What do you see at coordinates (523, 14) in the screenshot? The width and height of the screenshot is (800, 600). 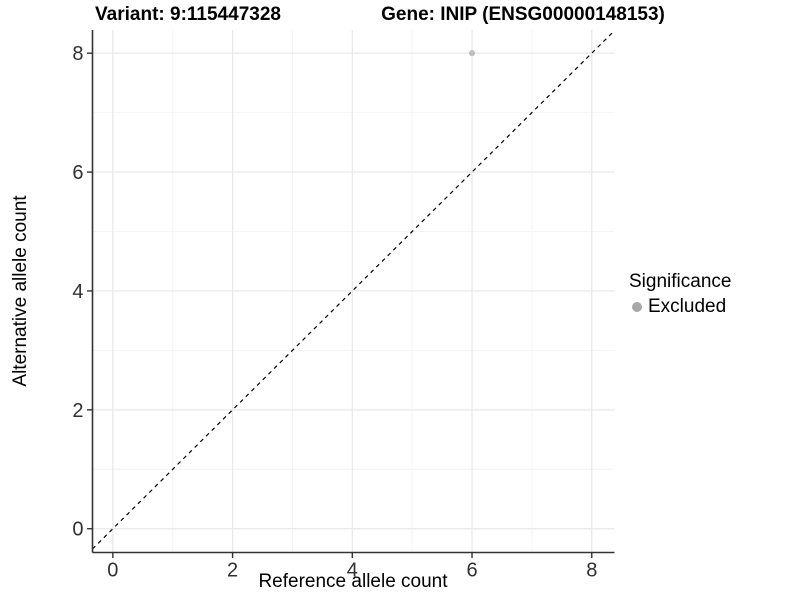 I see `gene-title: Gene: INIP (ENSG00000148153)` at bounding box center [523, 14].